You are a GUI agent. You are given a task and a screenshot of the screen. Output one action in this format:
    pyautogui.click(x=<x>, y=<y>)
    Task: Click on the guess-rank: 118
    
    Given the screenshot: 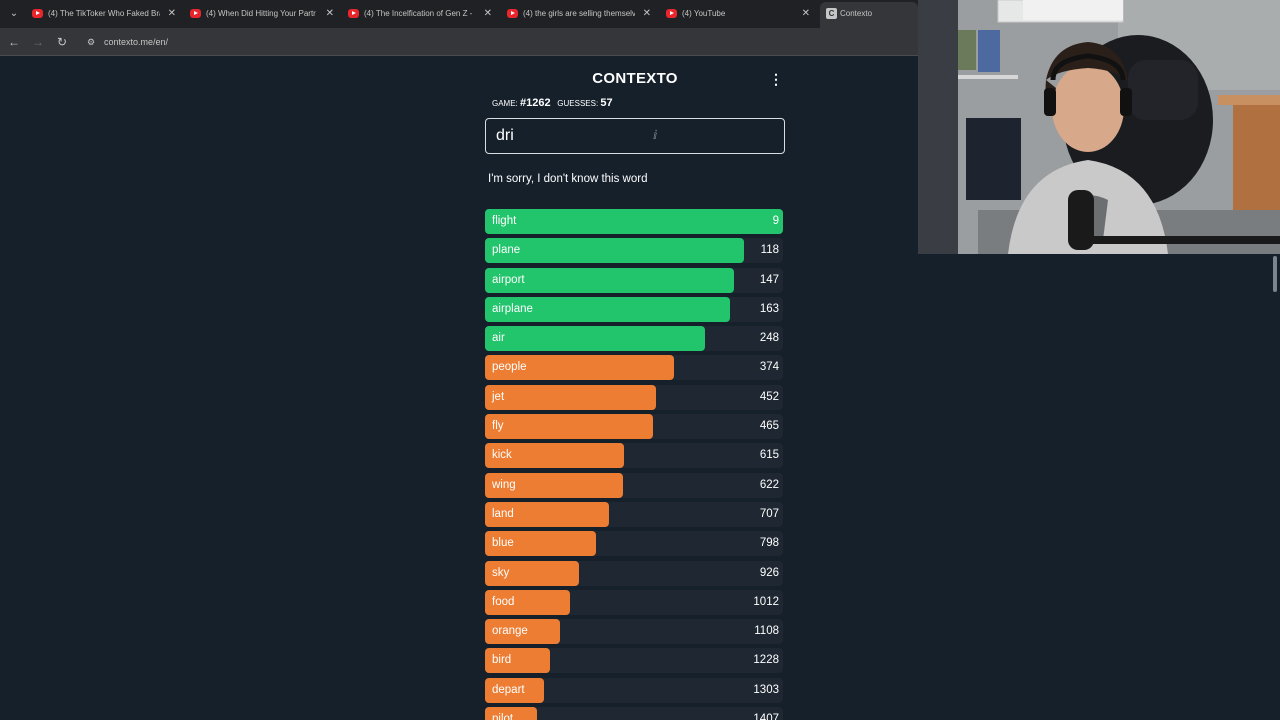 What is the action you would take?
    pyautogui.click(x=769, y=250)
    